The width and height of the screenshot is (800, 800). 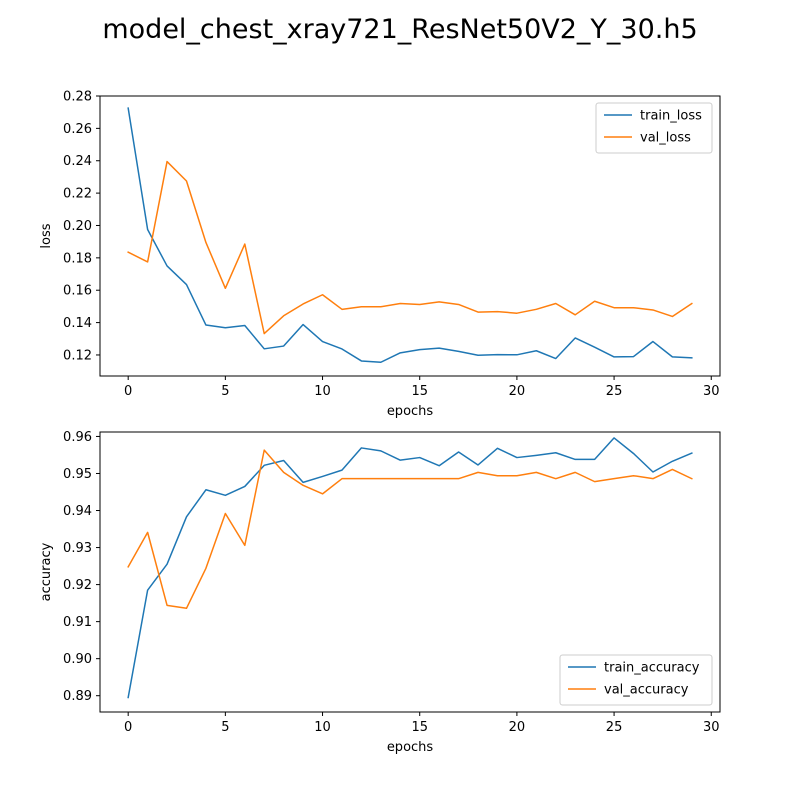 What do you see at coordinates (77, 194) in the screenshot?
I see `loss-ytick-label: 0.22` at bounding box center [77, 194].